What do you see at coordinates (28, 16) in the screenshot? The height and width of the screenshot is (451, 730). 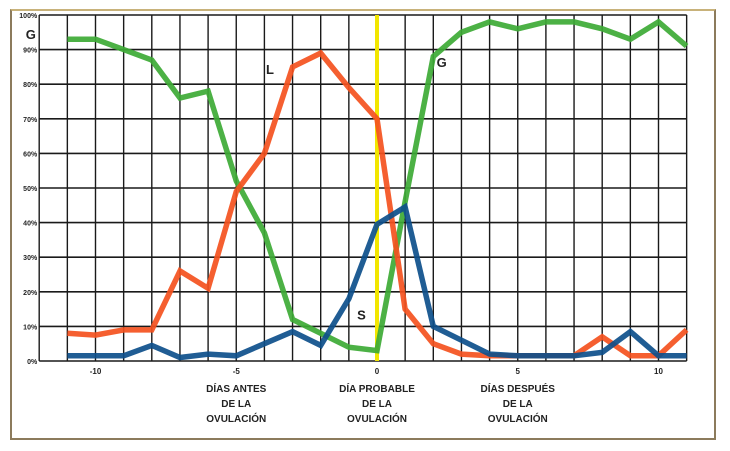 I see `y-tick-label: 100%` at bounding box center [28, 16].